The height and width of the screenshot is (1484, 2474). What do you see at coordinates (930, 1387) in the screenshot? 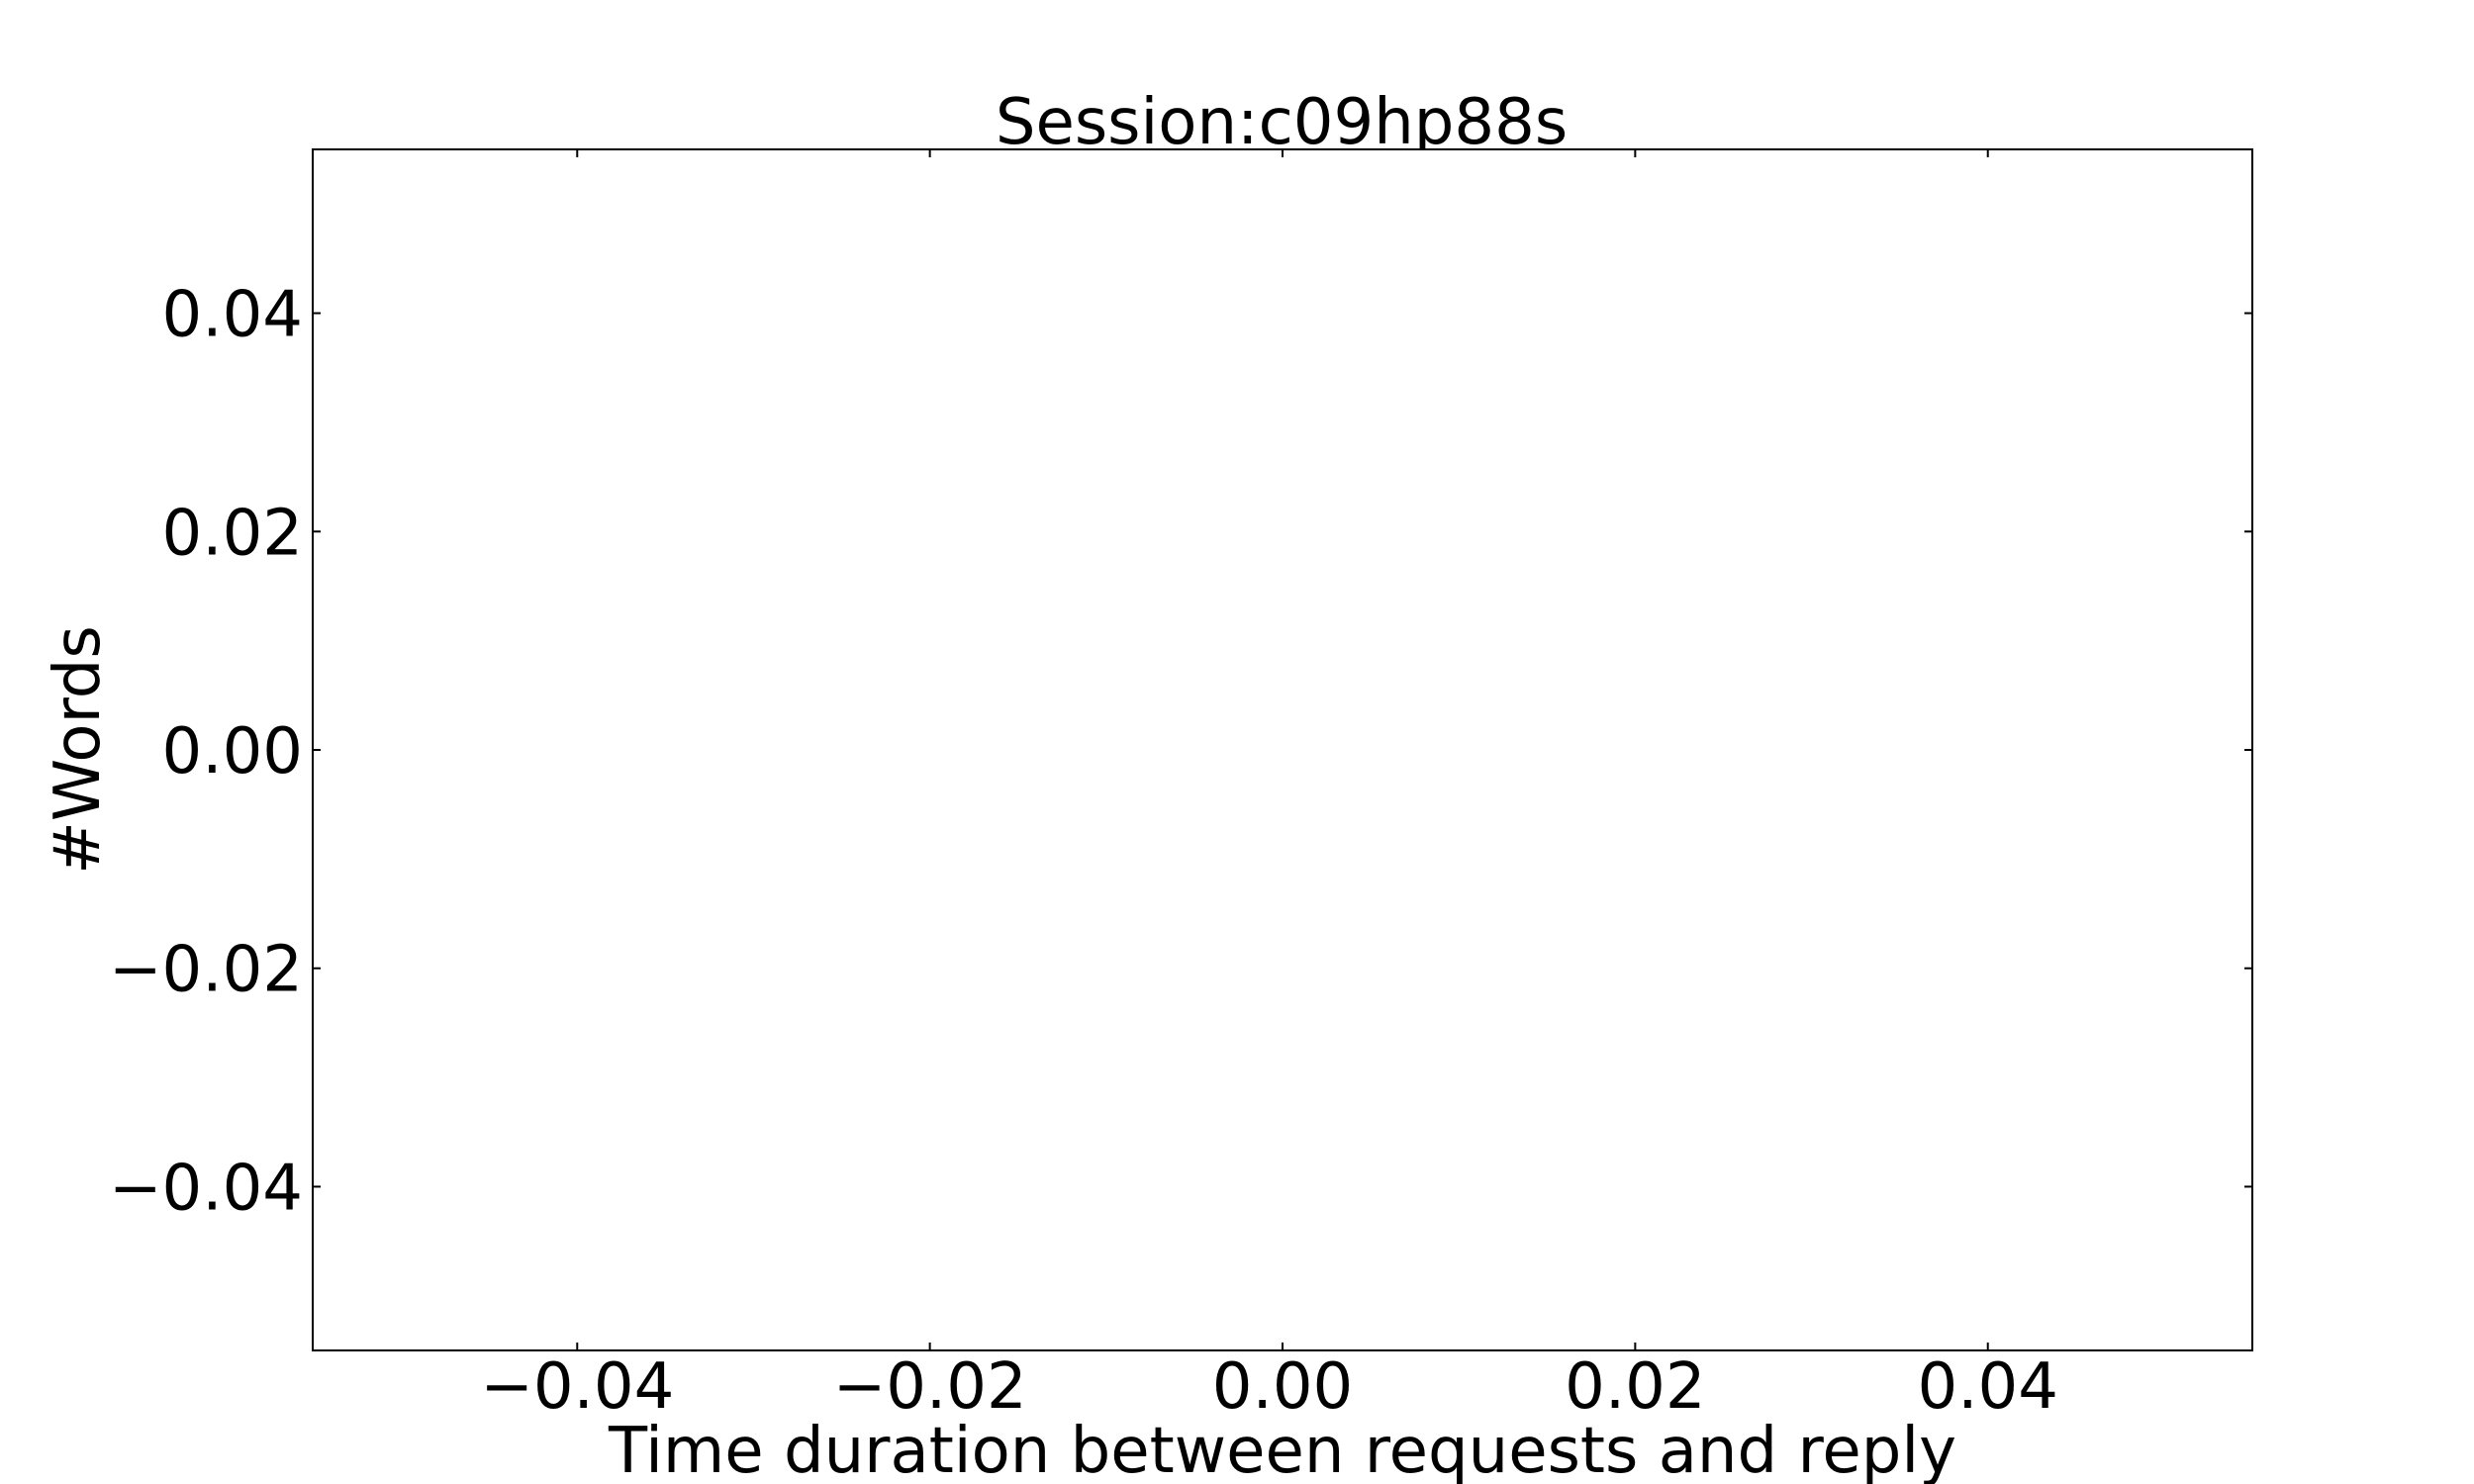
I see `x-tick-label: −0.02` at bounding box center [930, 1387].